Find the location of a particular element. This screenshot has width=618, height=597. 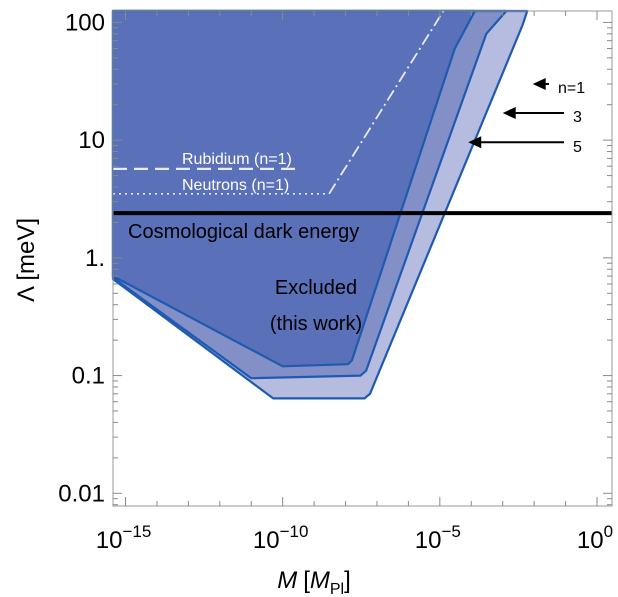

x-tick-label: 10⁻¹⁰ is located at coordinates (281, 538).